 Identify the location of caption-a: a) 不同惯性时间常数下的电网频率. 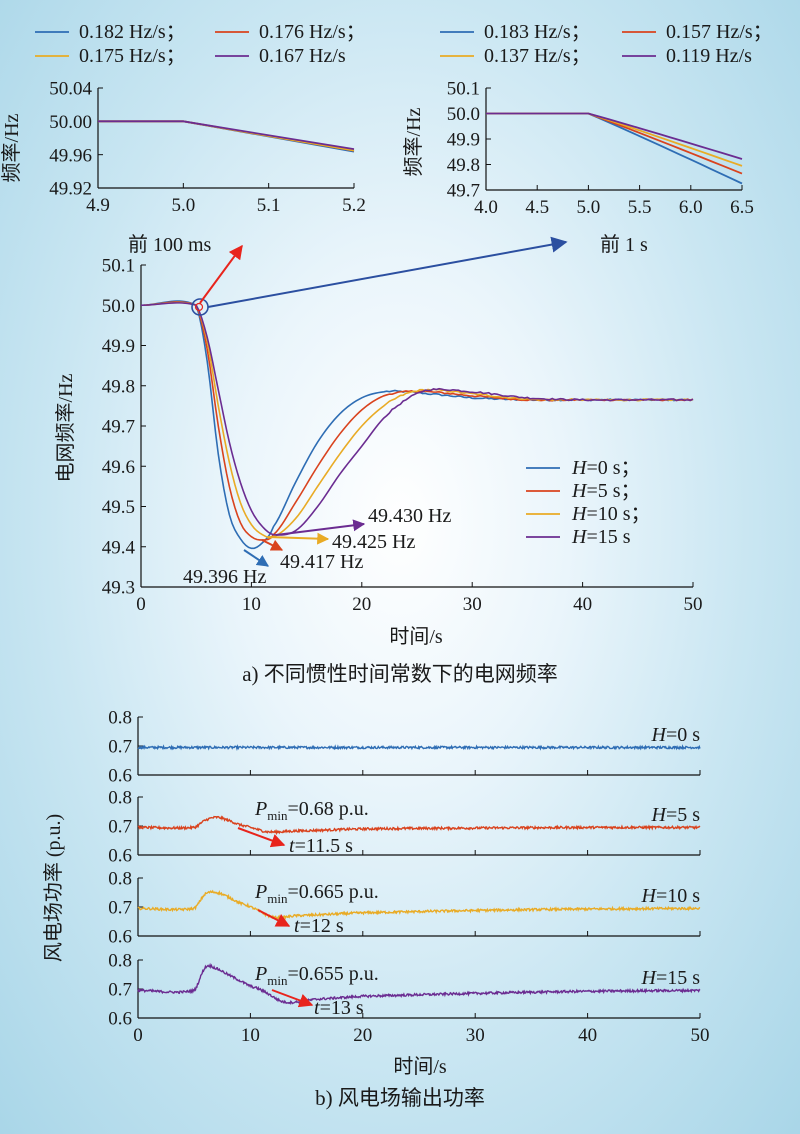
(400, 674).